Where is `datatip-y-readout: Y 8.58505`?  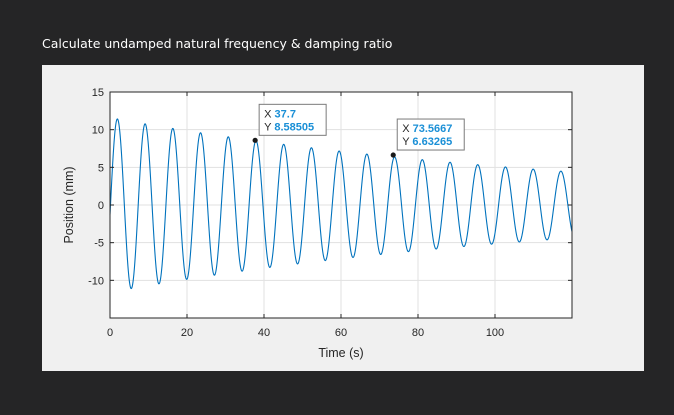
datatip-y-readout: Y 8.58505 is located at coordinates (289, 127).